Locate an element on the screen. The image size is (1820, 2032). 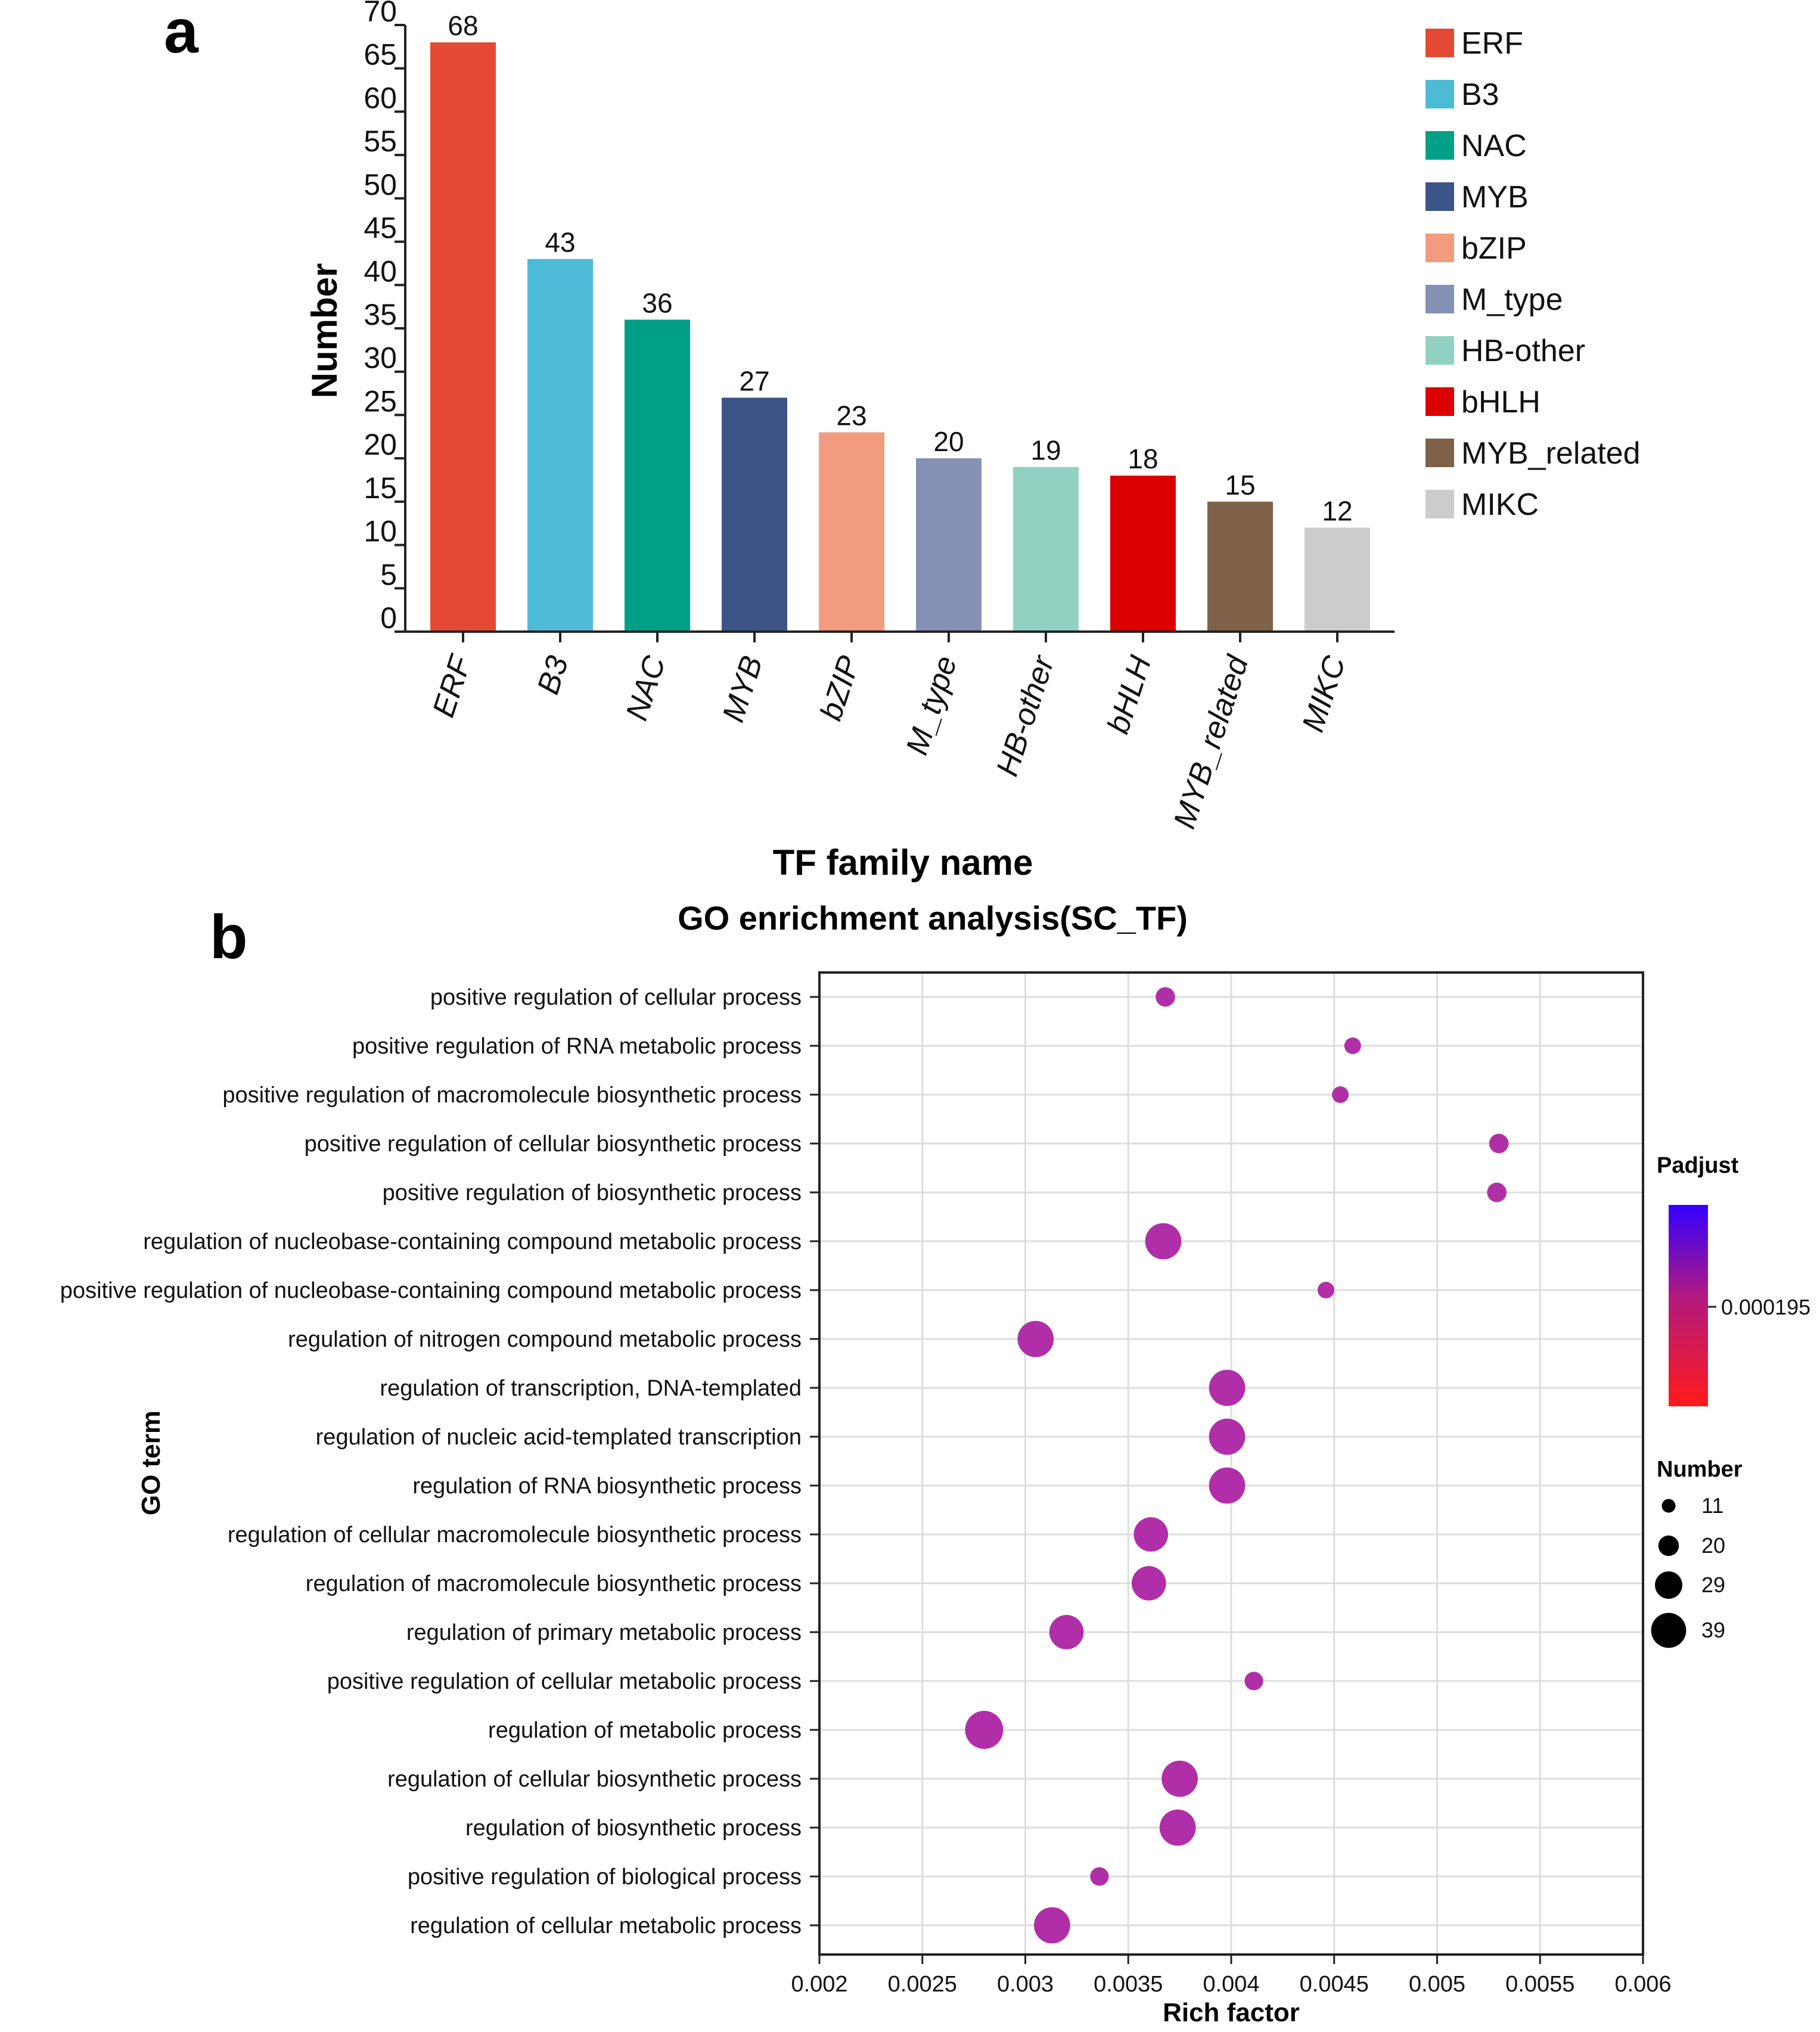
bar-mikc is located at coordinates (1337, 579).